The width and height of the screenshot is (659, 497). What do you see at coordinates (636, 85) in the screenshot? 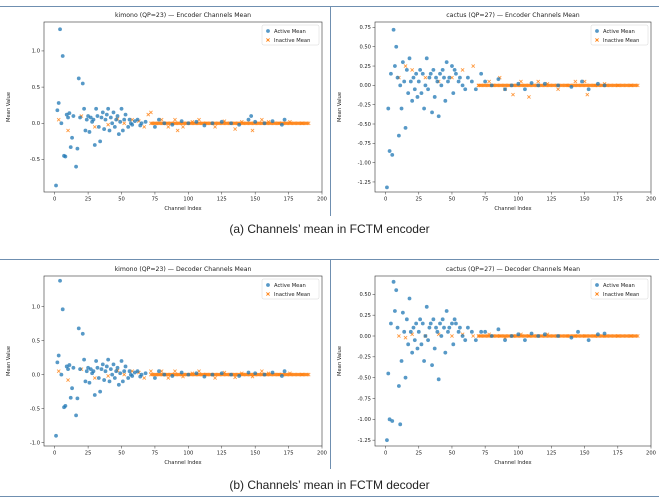
I see `inactive-band-point` at bounding box center [636, 85].